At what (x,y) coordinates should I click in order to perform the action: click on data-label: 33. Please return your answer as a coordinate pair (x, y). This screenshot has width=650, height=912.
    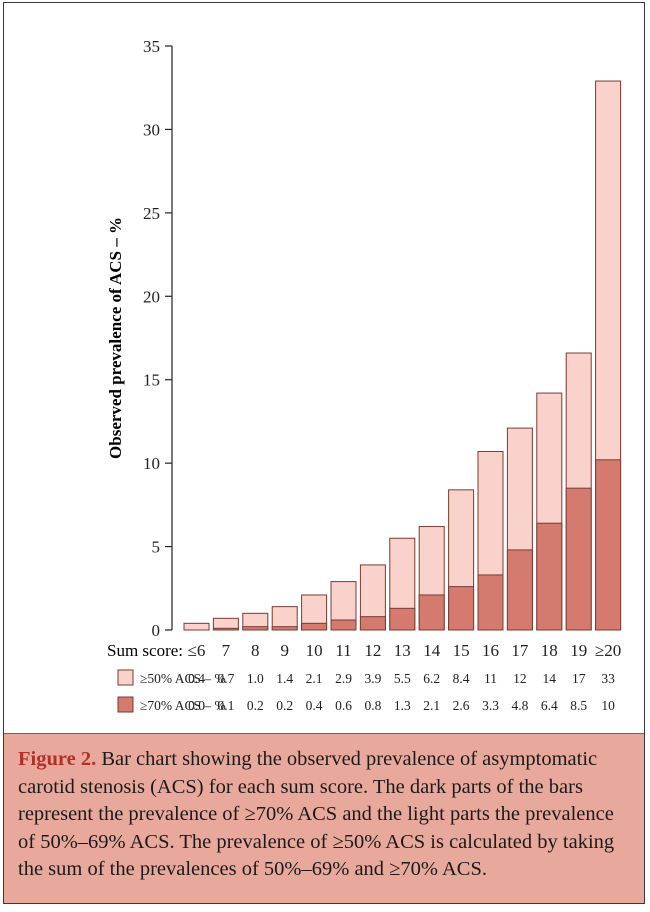
    Looking at the image, I should click on (608, 678).